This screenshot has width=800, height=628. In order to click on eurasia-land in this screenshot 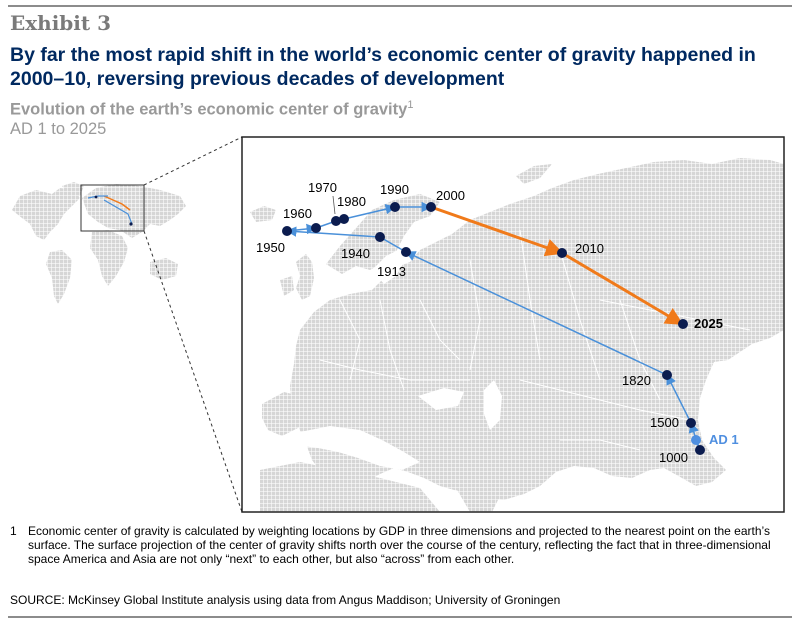, I will do `click(134, 211)`.